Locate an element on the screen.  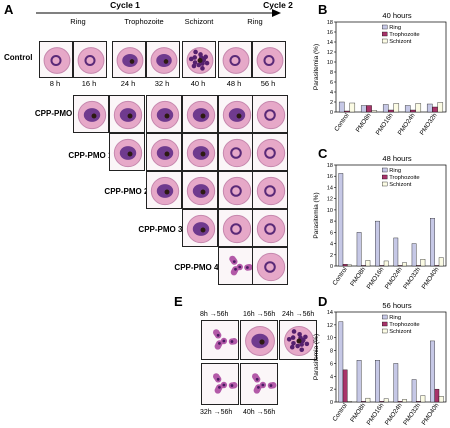
y-tick-label: 2 is located at coordinates (331, 103).